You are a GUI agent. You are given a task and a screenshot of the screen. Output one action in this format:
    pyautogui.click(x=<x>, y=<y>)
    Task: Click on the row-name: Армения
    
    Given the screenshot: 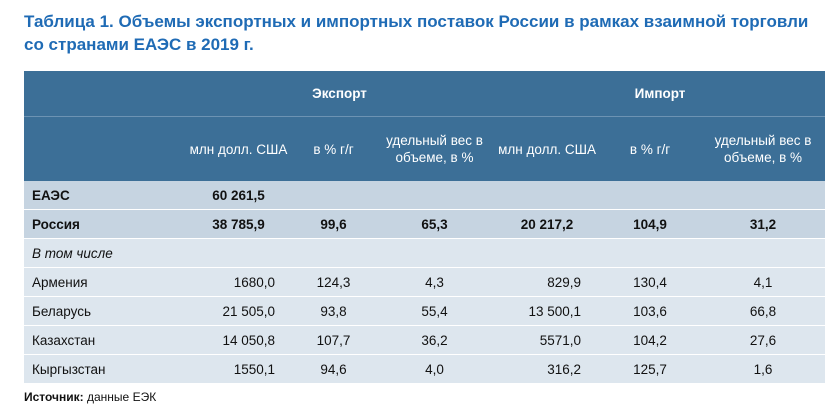 What is the action you would take?
    pyautogui.click(x=104, y=282)
    